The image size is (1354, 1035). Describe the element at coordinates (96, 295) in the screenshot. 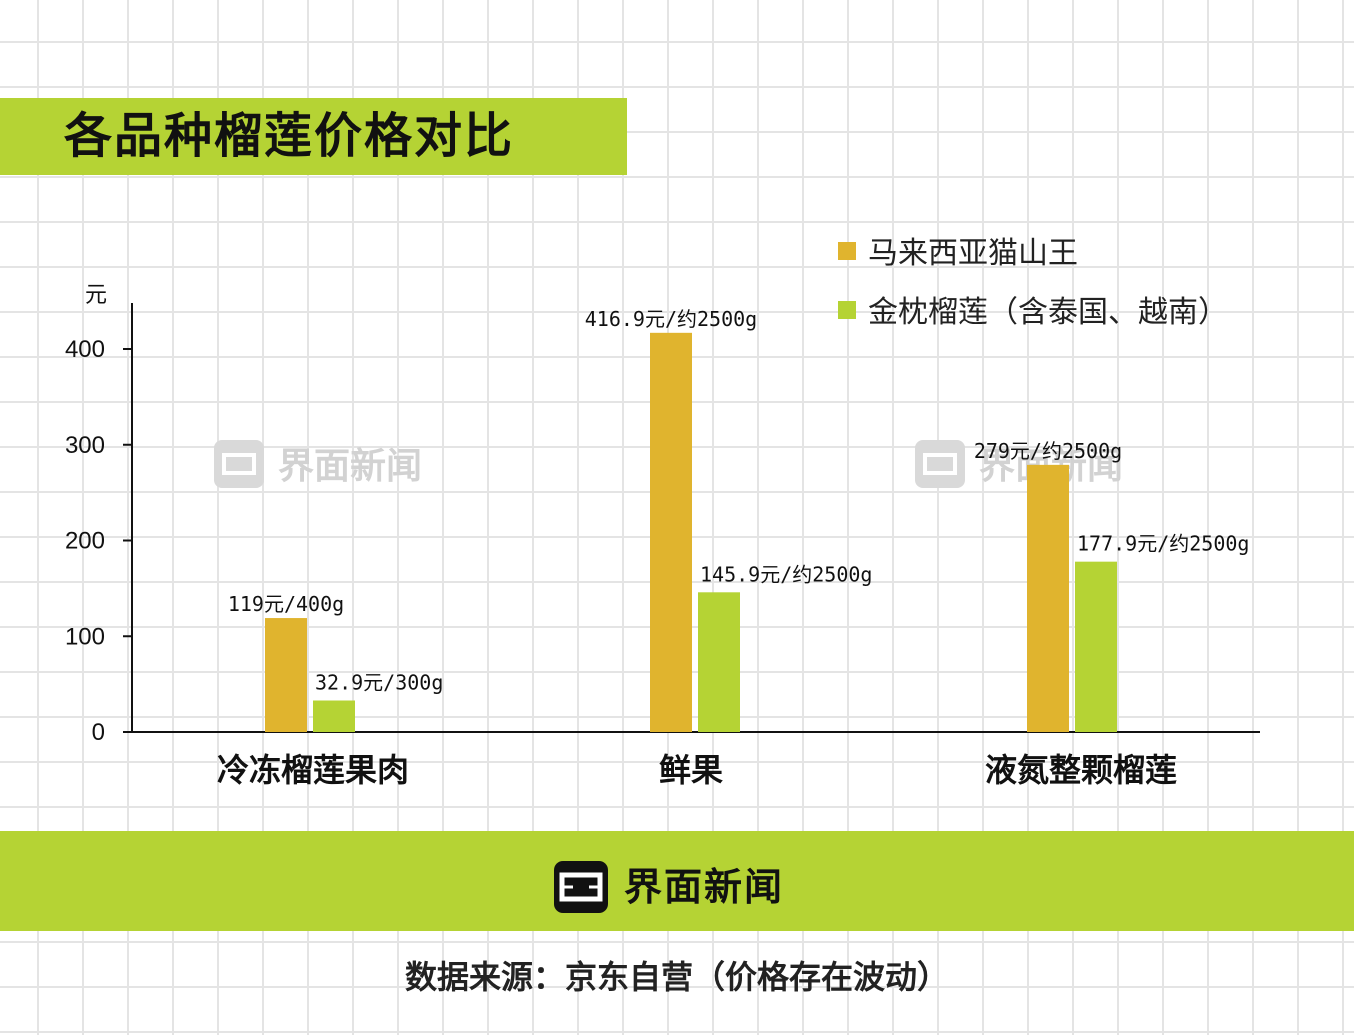

I see `y-axis-unit: 元` at that location.